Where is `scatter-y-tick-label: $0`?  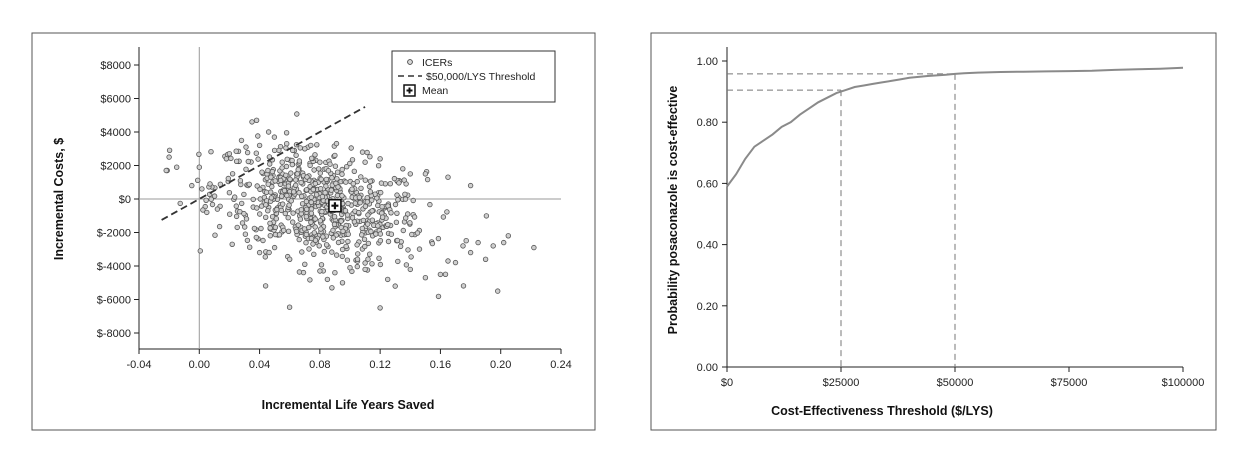
scatter-y-tick-label: $0 is located at coordinates (125, 200).